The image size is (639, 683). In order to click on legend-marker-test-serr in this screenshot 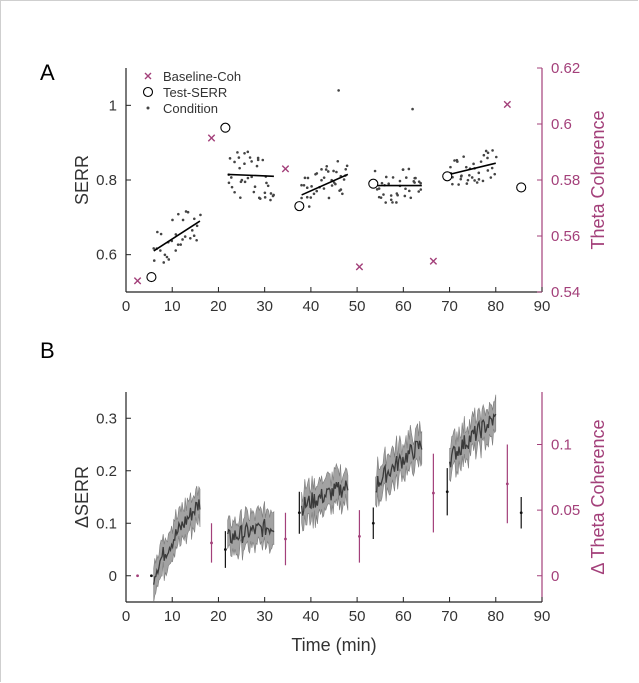, I will do `click(148, 92)`.